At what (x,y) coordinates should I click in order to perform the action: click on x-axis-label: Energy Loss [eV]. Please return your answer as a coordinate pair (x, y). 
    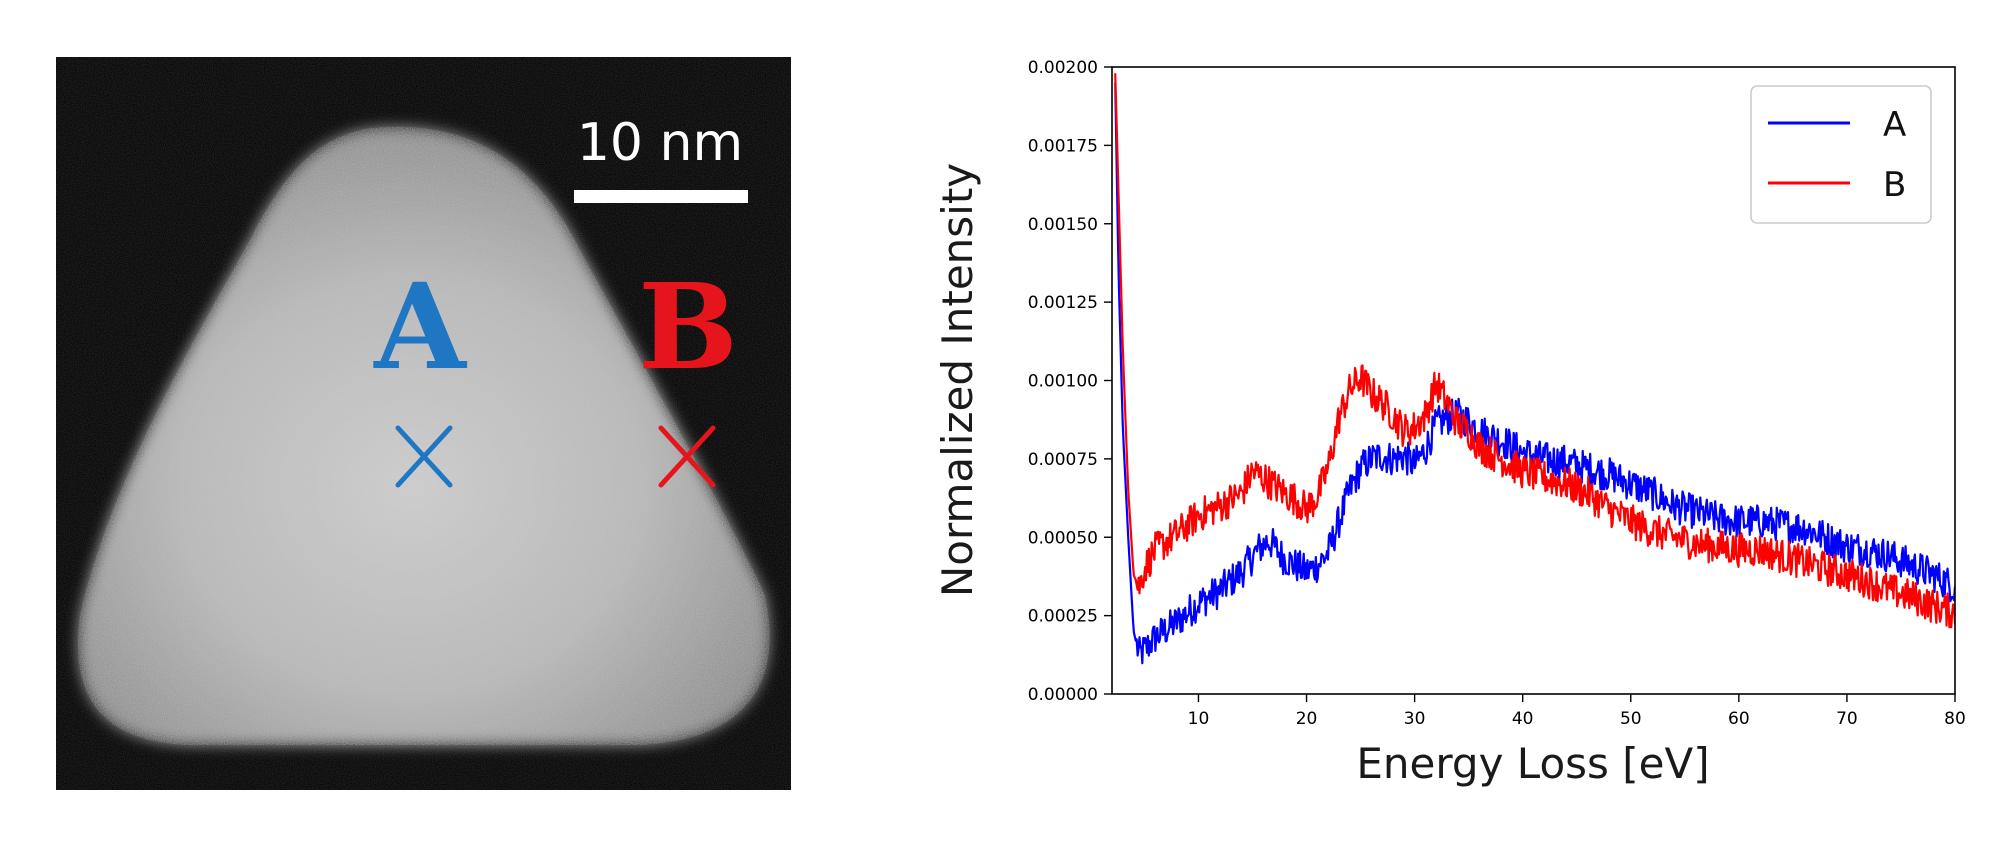
    Looking at the image, I should click on (1532, 763).